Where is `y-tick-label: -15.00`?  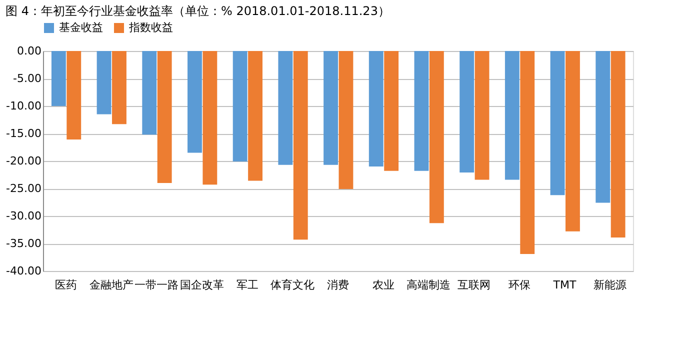
y-tick-label: -15.00 is located at coordinates (24, 133).